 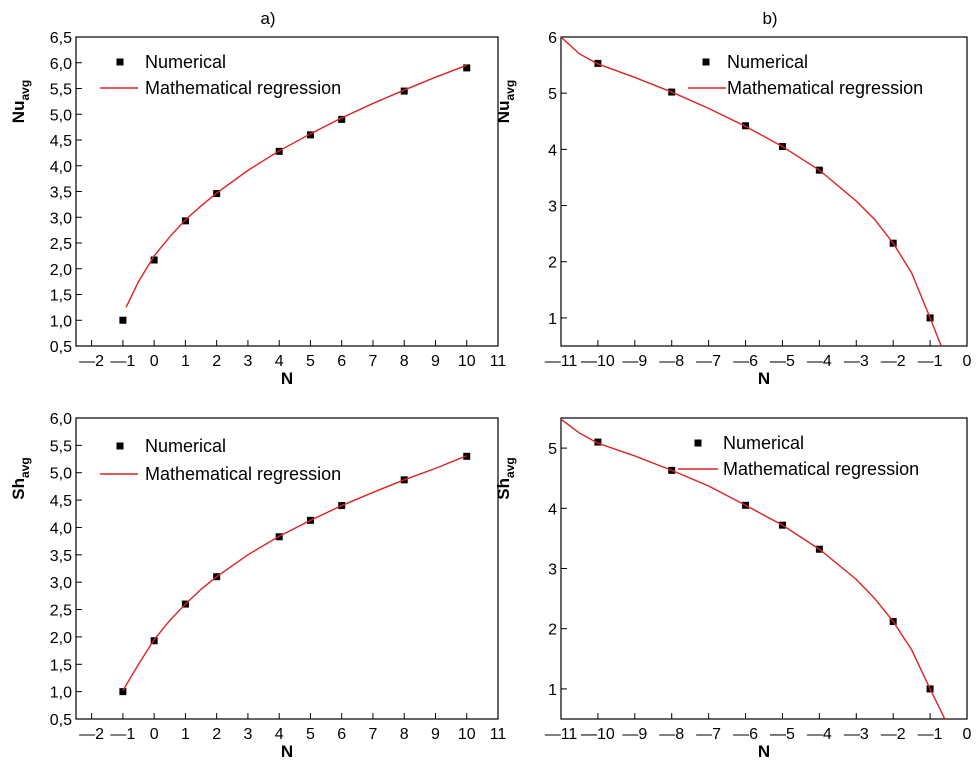 I want to click on panel-label: b), so click(x=769, y=18).